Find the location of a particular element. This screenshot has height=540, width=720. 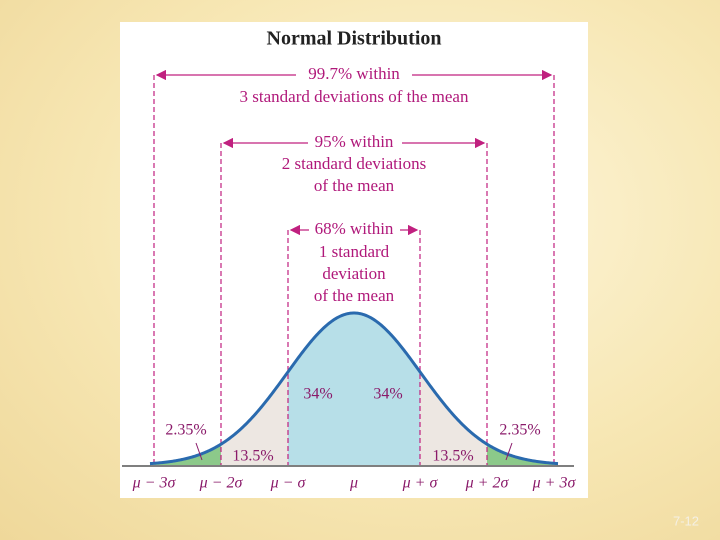

axis-label: μ − 3σ is located at coordinates (154, 483).